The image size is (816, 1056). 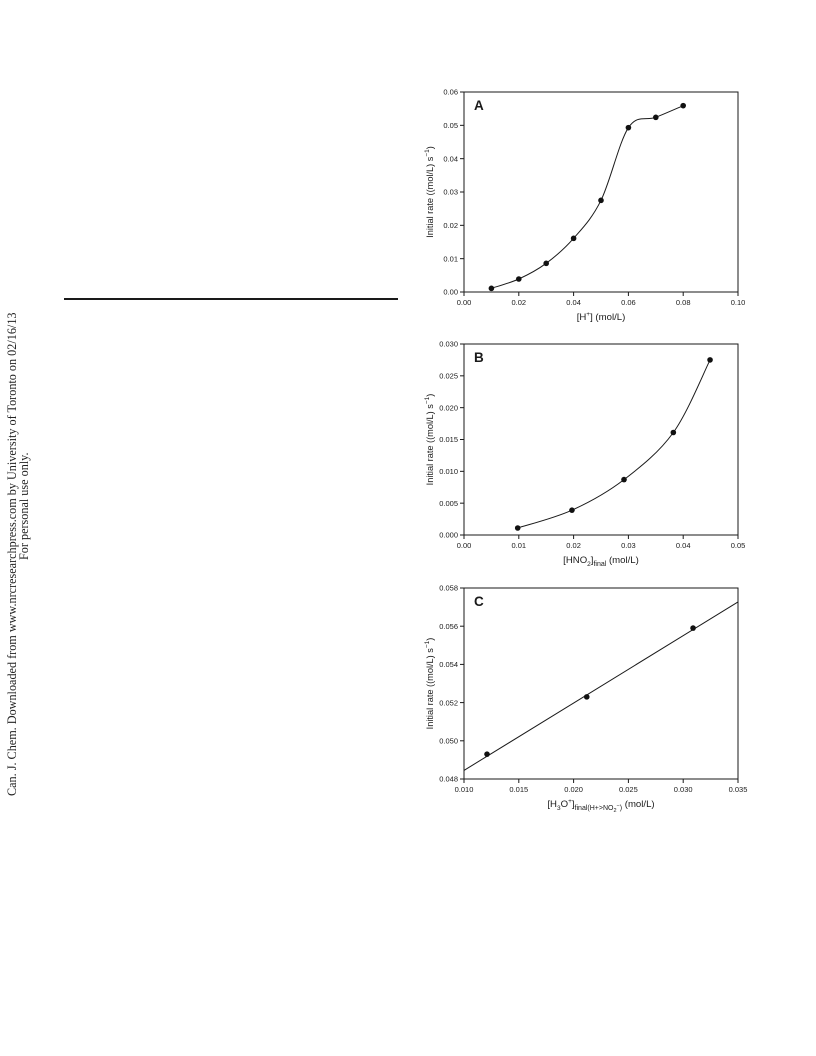 I want to click on x-tick-label: 0.025, so click(x=628, y=789).